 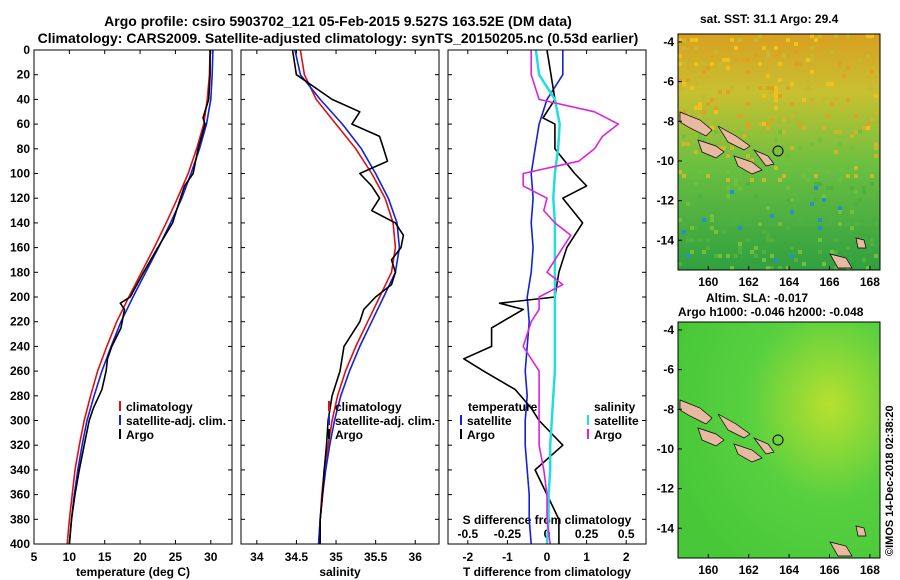 I want to click on series-group, so click(x=140, y=297).